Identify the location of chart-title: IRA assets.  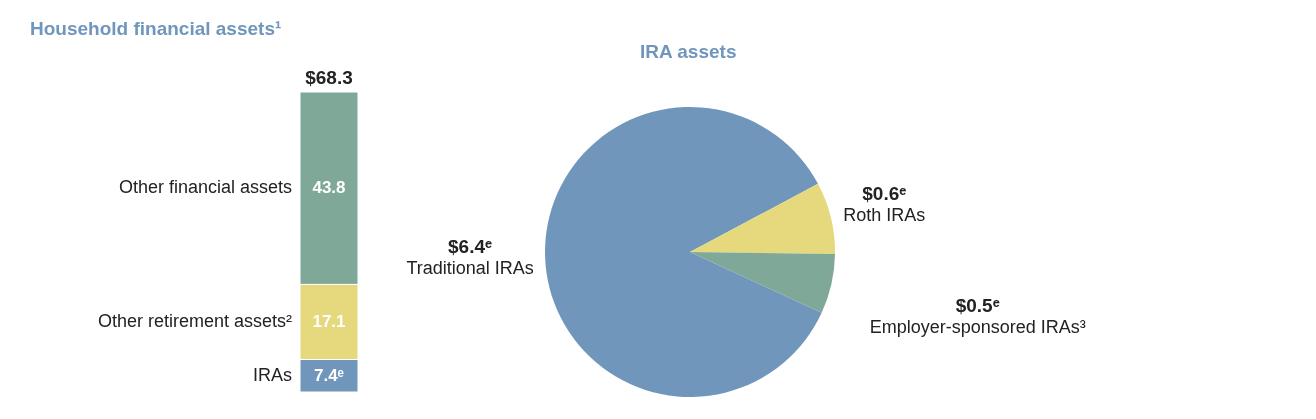
(688, 51).